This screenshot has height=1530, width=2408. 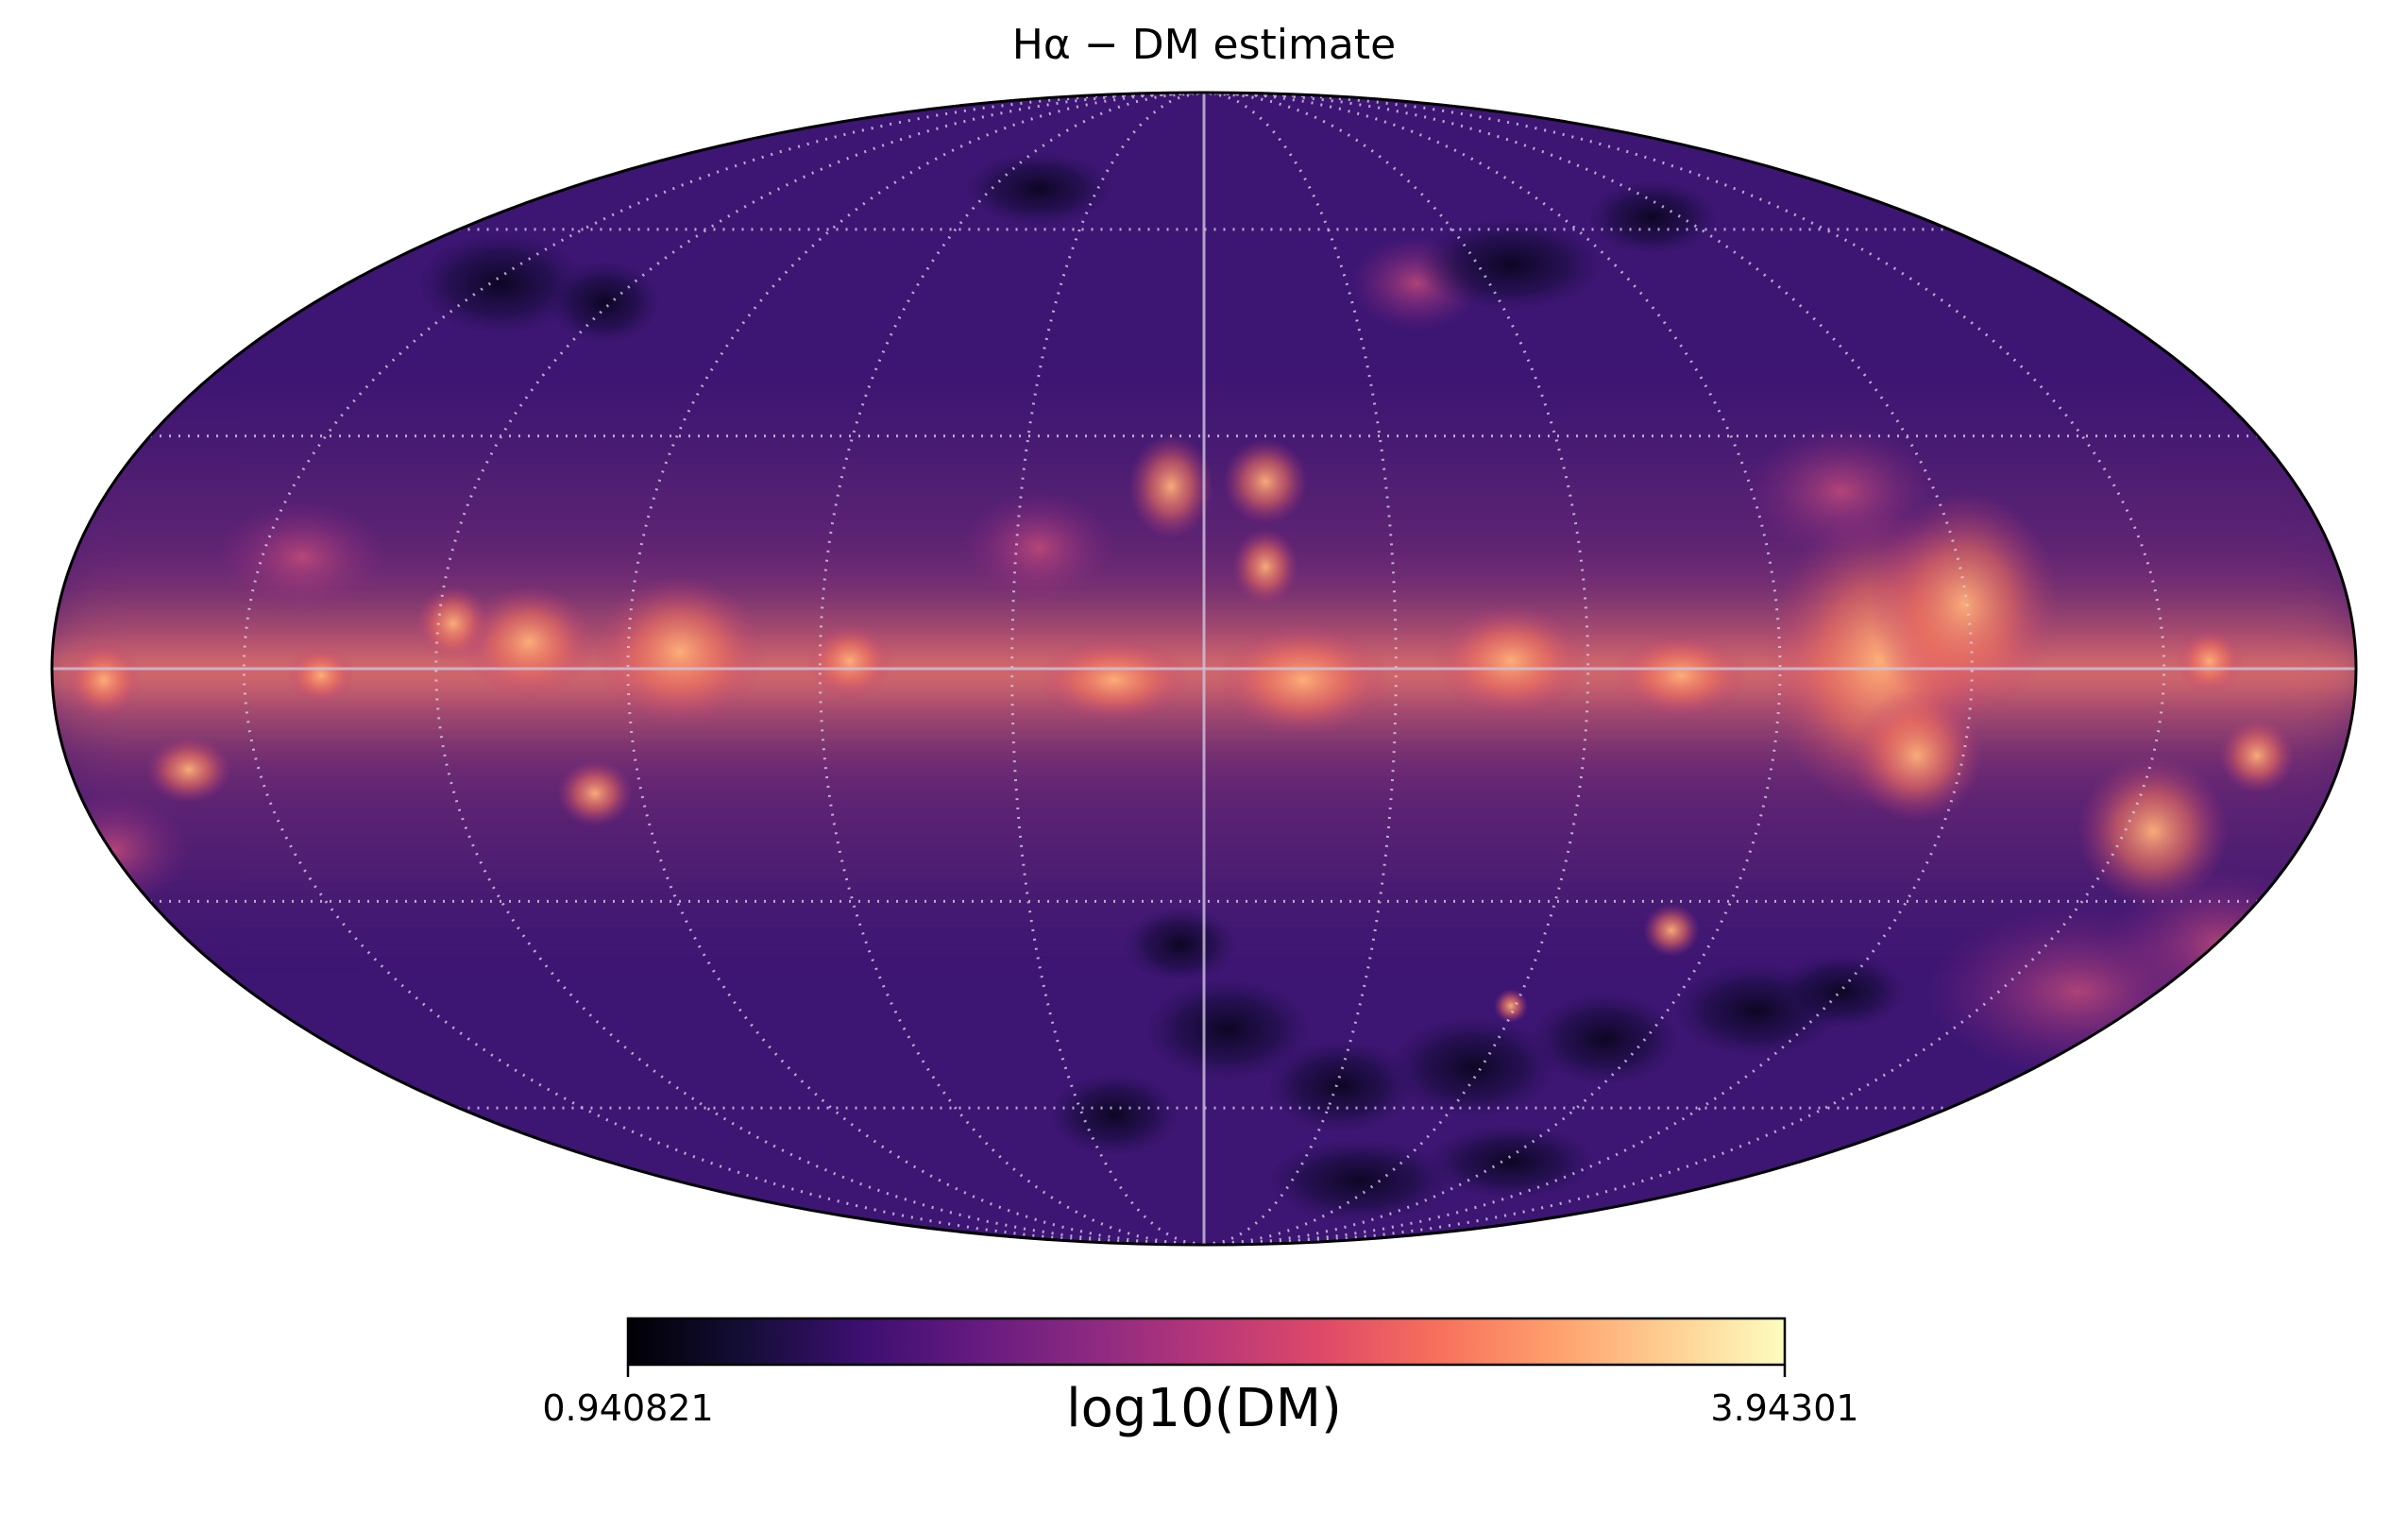 I want to click on colorbar-min-label: 0.940821, so click(x=627, y=1408).